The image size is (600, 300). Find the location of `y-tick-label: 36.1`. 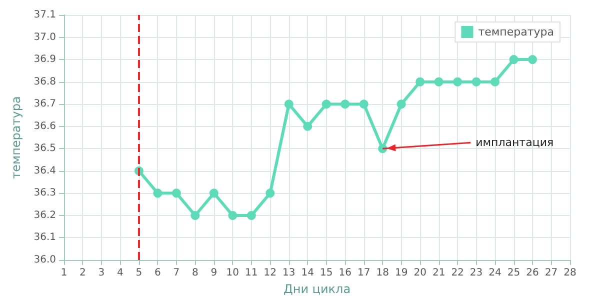

y-tick-label: 36.1 is located at coordinates (45, 238).